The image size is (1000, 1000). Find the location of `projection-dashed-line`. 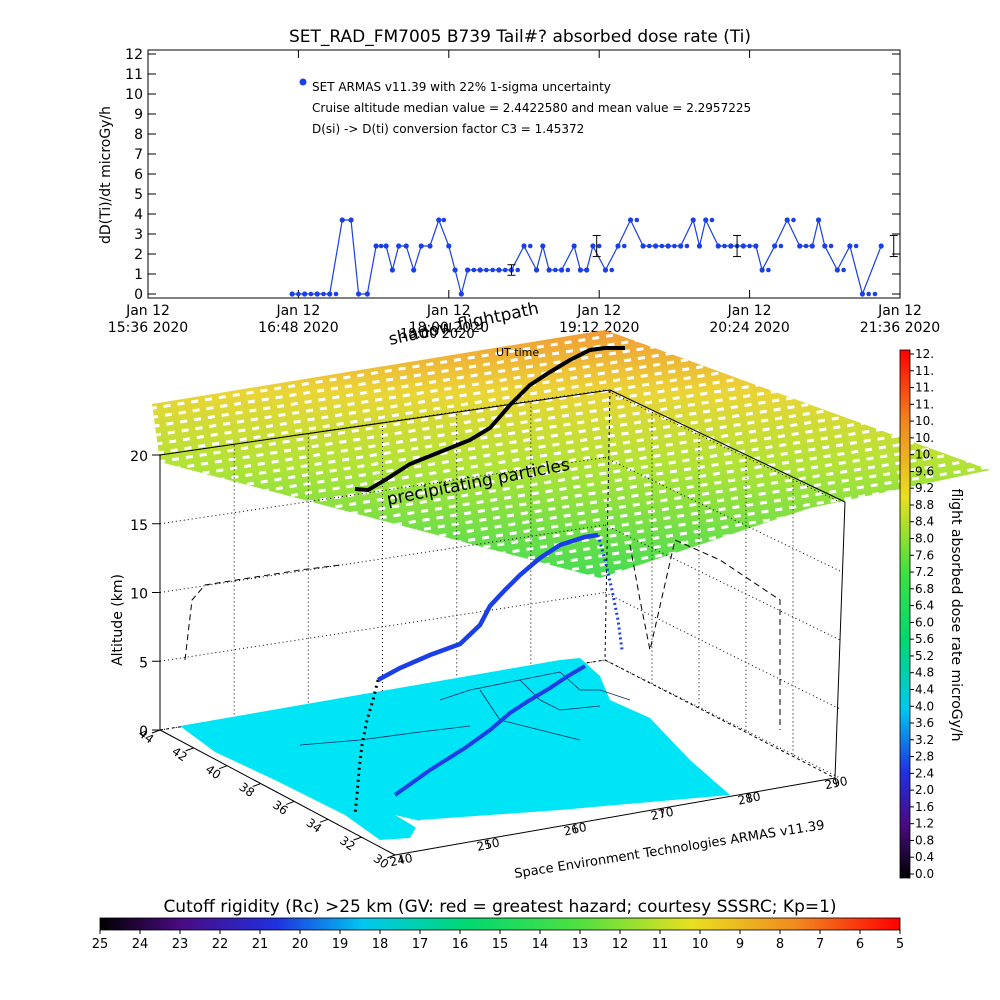

projection-dashed-line is located at coordinates (262, 612).